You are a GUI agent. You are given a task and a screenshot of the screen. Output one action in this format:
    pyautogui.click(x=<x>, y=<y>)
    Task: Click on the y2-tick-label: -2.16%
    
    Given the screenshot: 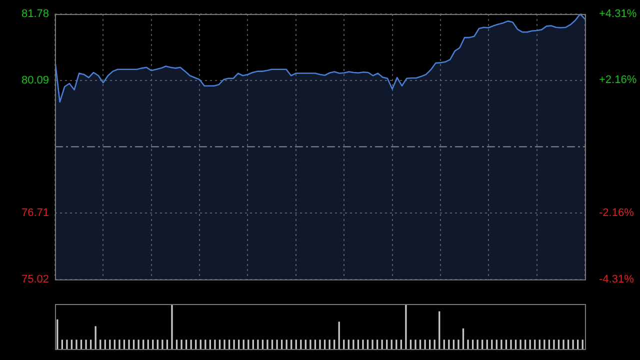 What is the action you would take?
    pyautogui.click(x=616, y=213)
    